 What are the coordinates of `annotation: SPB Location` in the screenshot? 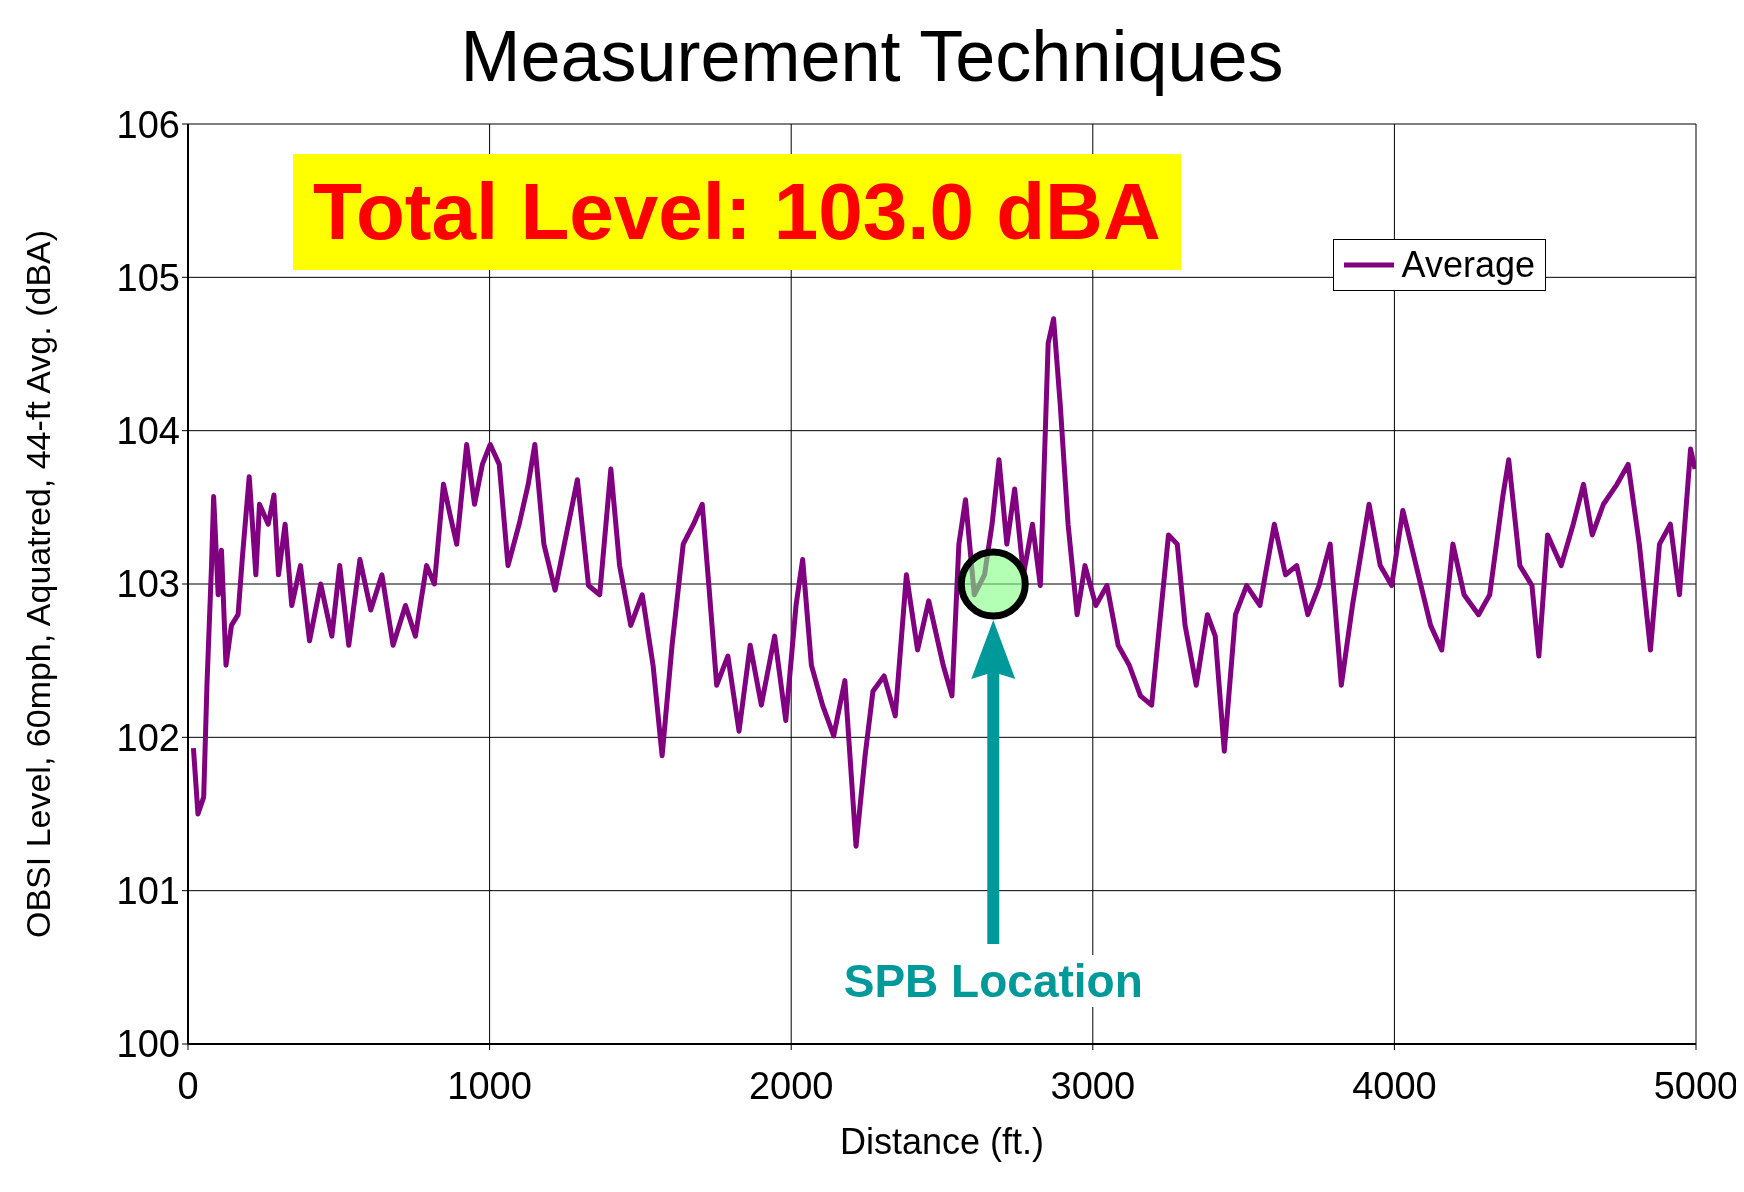 It's located at (993, 981).